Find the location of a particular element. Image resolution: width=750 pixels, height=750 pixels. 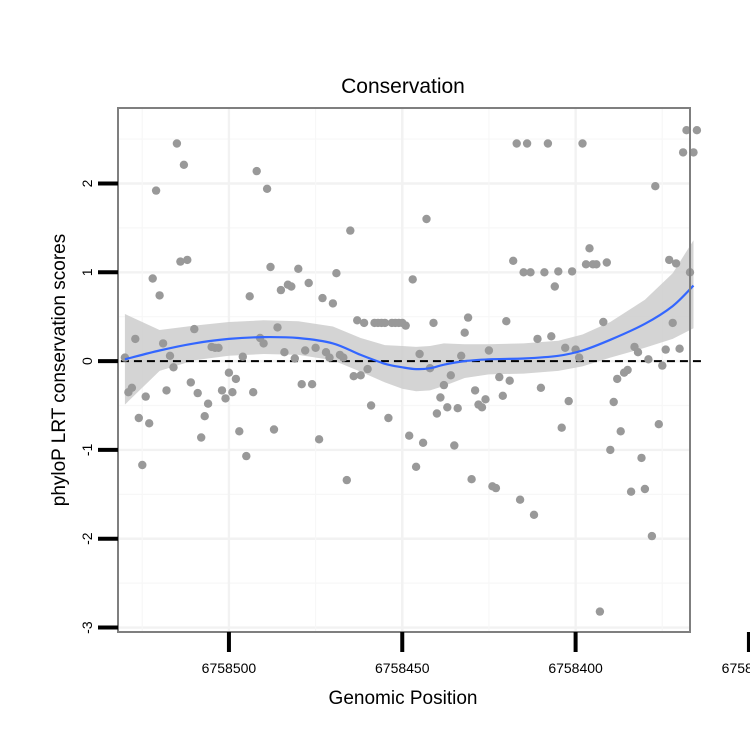

y-tick-label: 2 is located at coordinates (87, 183).